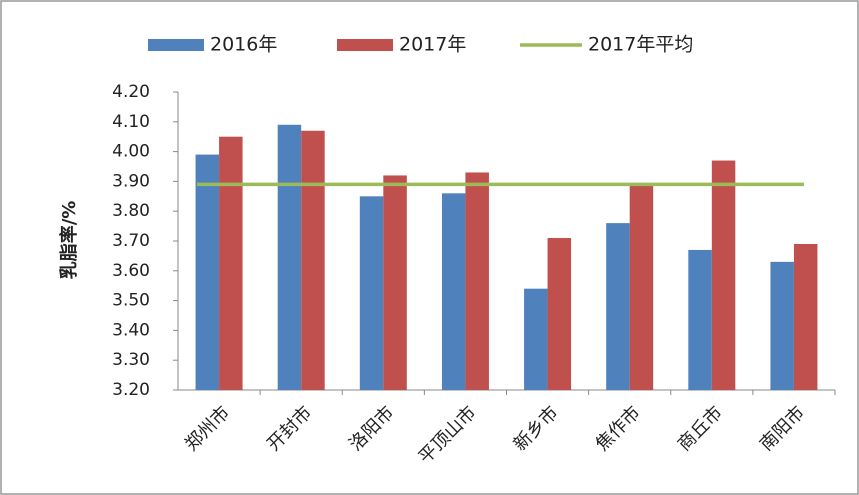  I want to click on y-tick-label: 3.20, so click(131, 390).